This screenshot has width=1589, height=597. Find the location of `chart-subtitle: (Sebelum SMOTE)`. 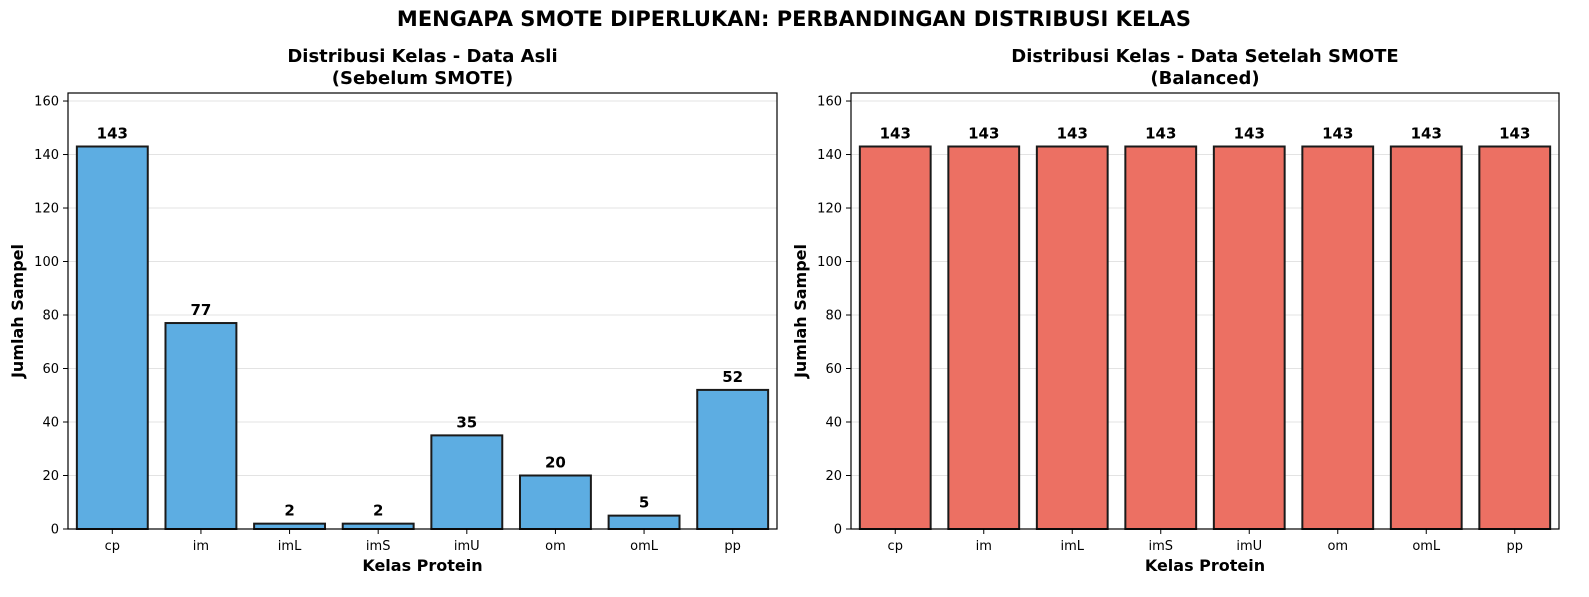

chart-subtitle: (Sebelum SMOTE) is located at coordinates (422, 78).